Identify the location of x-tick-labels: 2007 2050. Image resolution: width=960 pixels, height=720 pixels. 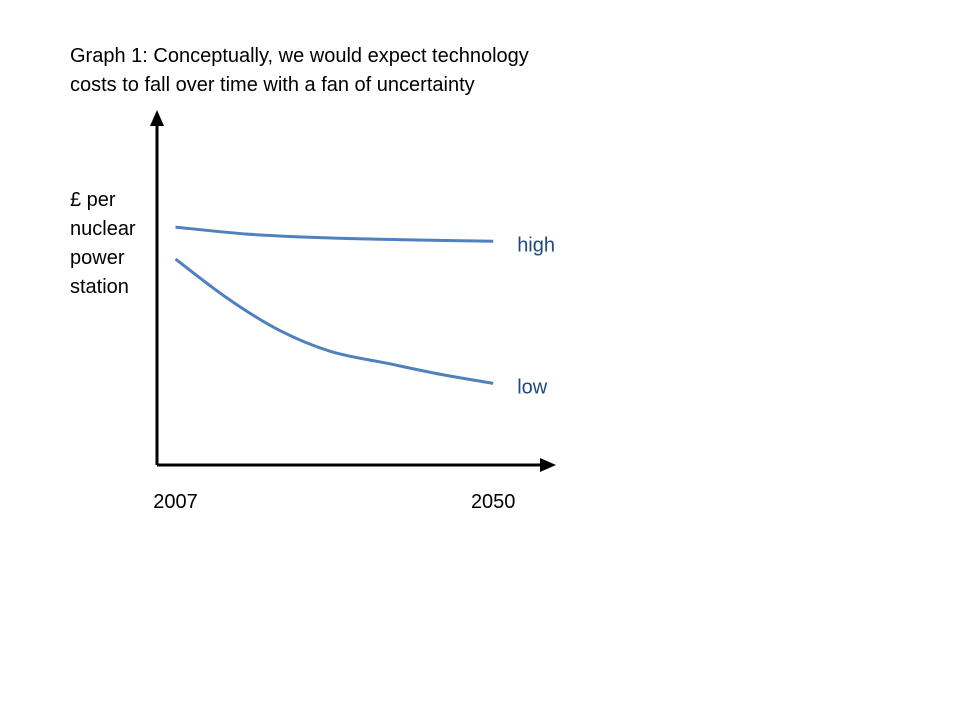
(334, 502).